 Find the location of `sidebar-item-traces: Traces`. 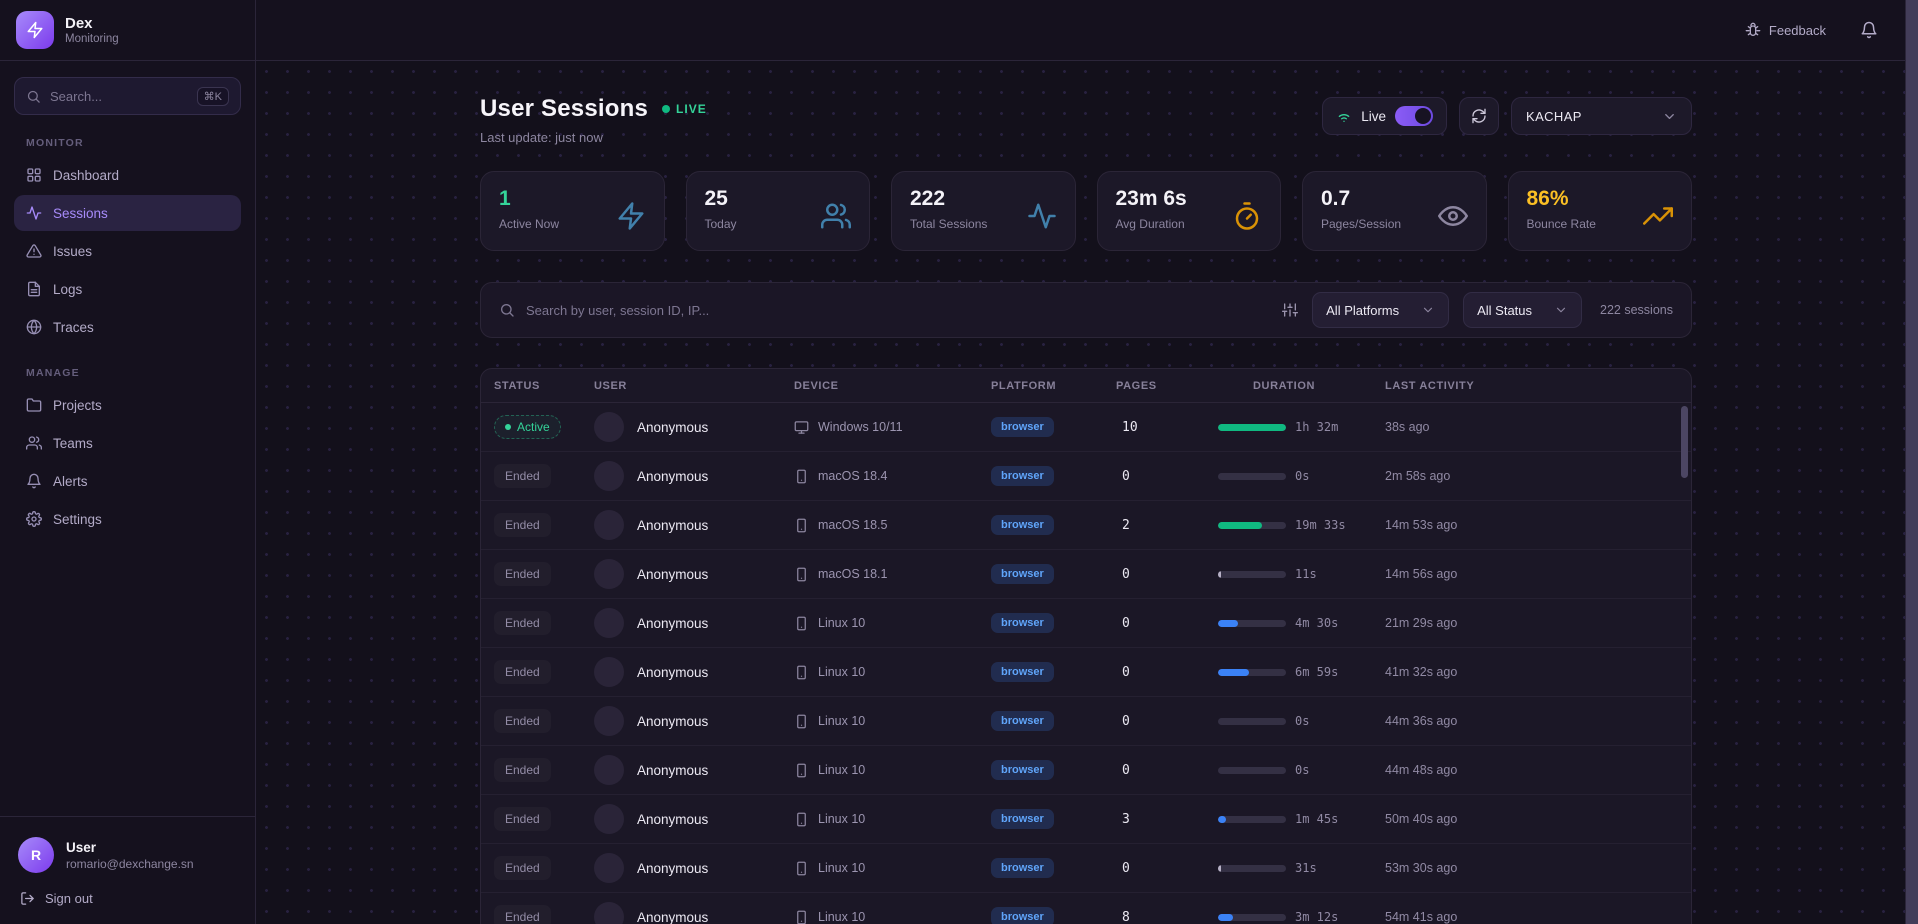

sidebar-item-traces: Traces is located at coordinates (127, 327).